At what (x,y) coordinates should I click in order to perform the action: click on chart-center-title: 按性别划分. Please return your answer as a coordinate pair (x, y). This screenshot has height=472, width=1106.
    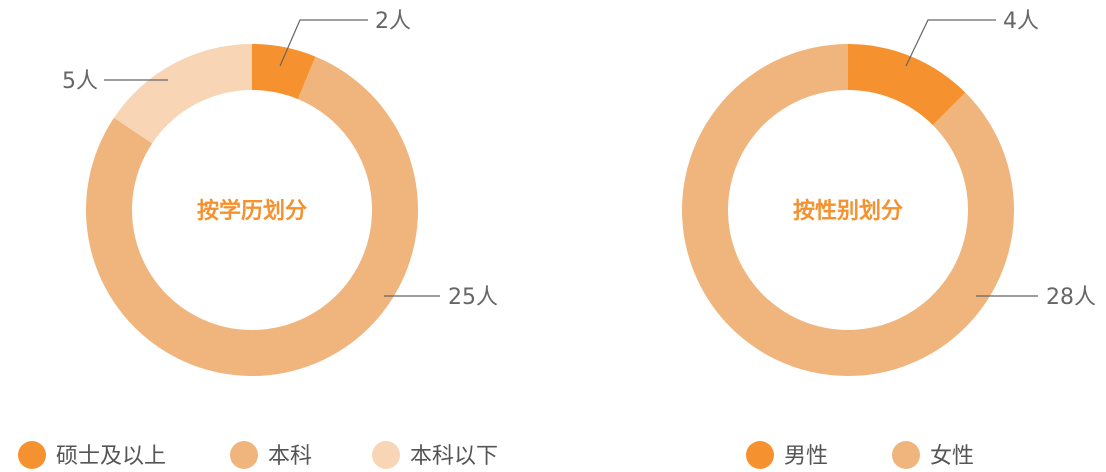
    Looking at the image, I should click on (848, 211).